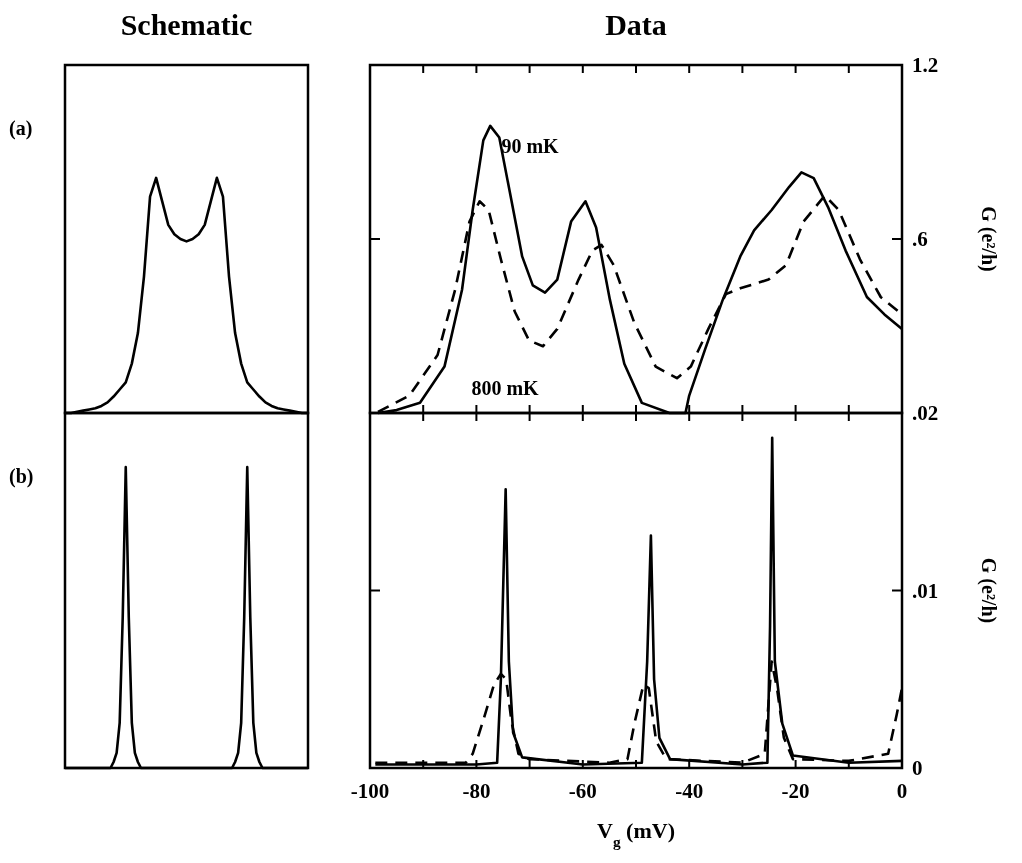 The height and width of the screenshot is (863, 1022). Describe the element at coordinates (186, 24) in the screenshot. I see `chart-title: Schematic` at that location.